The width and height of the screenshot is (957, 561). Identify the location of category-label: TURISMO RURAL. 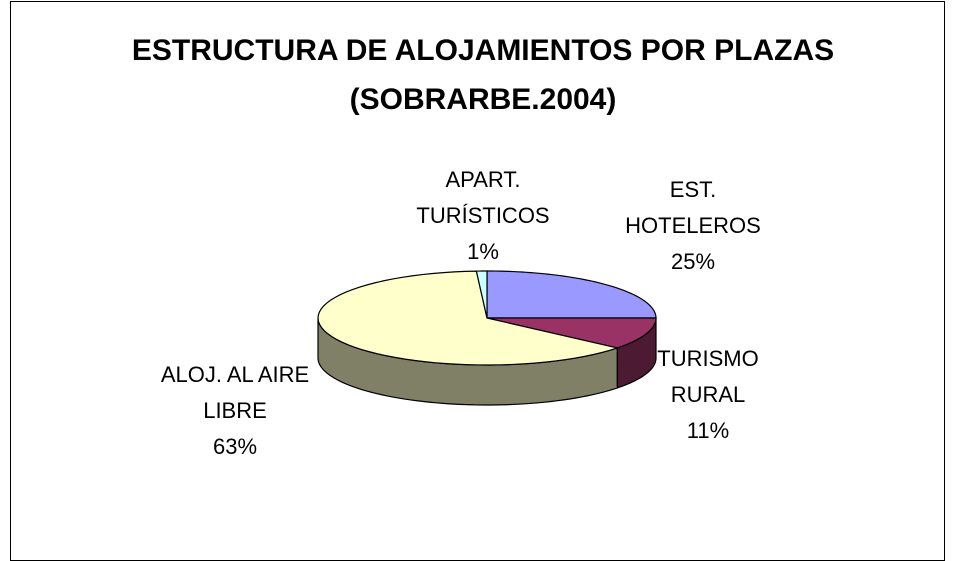
(708, 376).